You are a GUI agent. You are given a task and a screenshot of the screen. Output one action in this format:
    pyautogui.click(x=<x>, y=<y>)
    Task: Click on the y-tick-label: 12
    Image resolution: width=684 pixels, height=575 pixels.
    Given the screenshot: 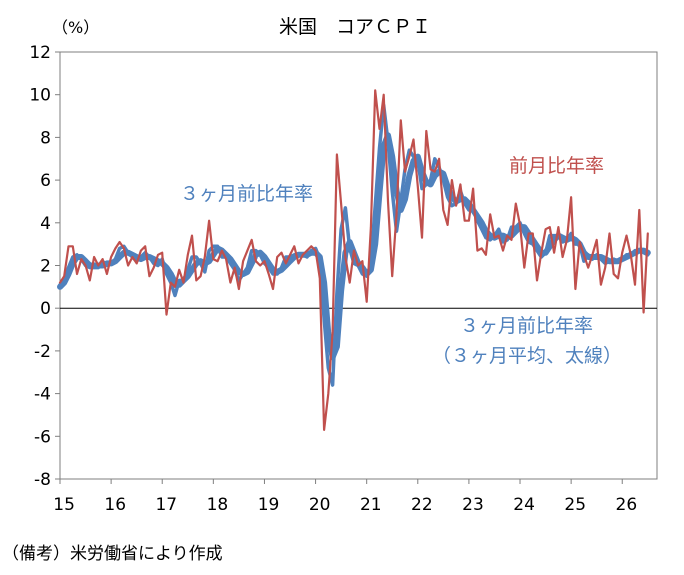 What is the action you would take?
    pyautogui.click(x=40, y=53)
    